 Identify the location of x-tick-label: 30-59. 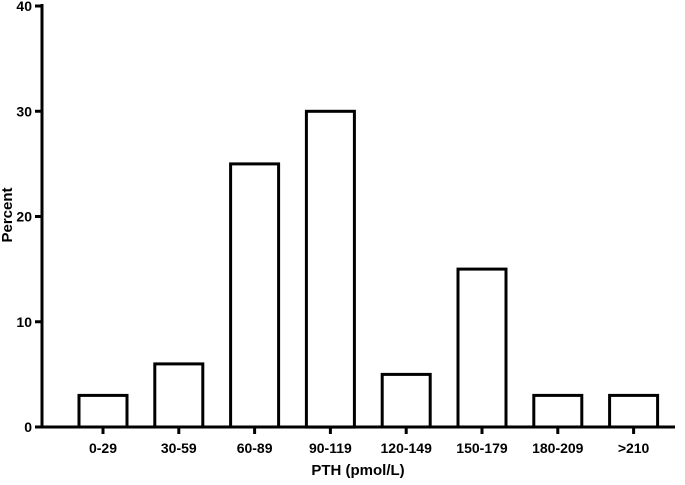
(179, 448).